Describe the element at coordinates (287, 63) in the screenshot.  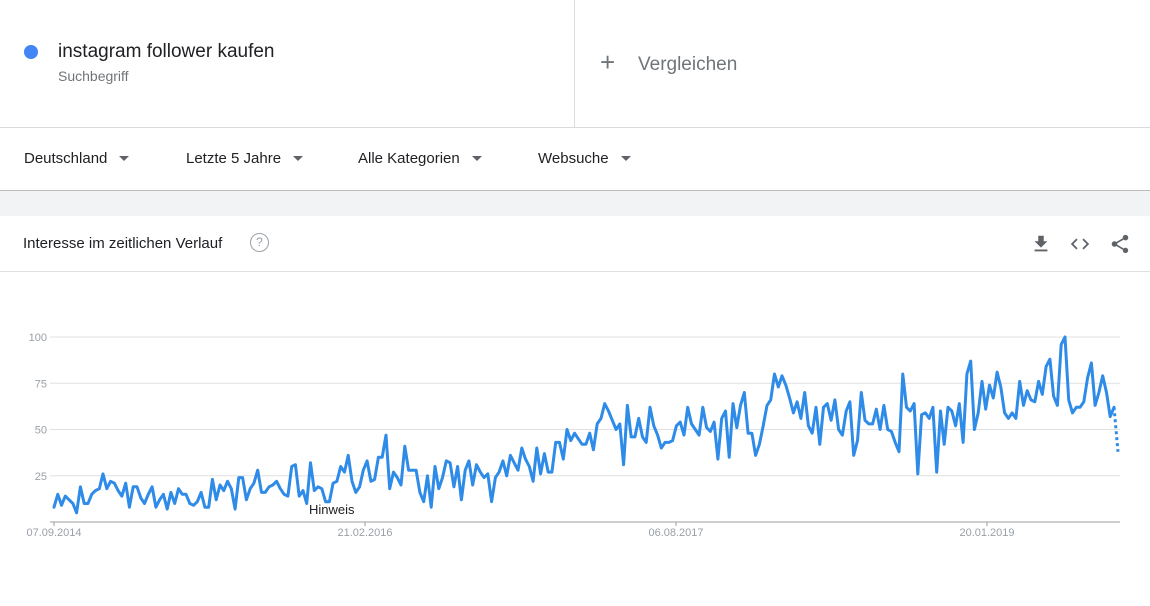
I see `search-term-card: instagram follower kaufen Suchbegriff` at that location.